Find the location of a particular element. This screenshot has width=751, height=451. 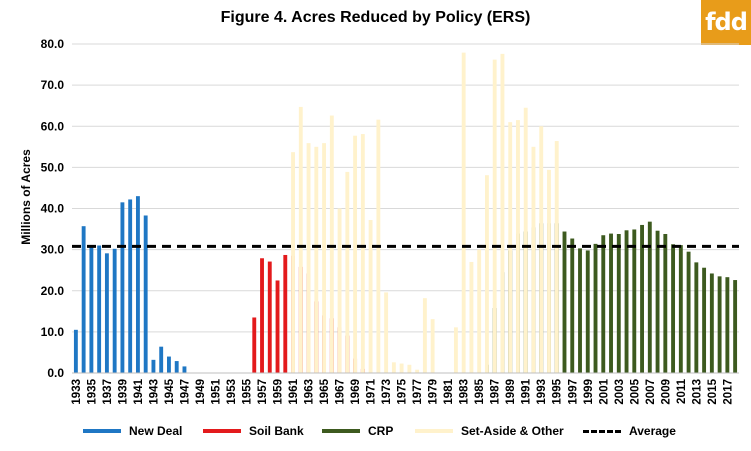

x-tick-label: 1993 is located at coordinates (542, 392).